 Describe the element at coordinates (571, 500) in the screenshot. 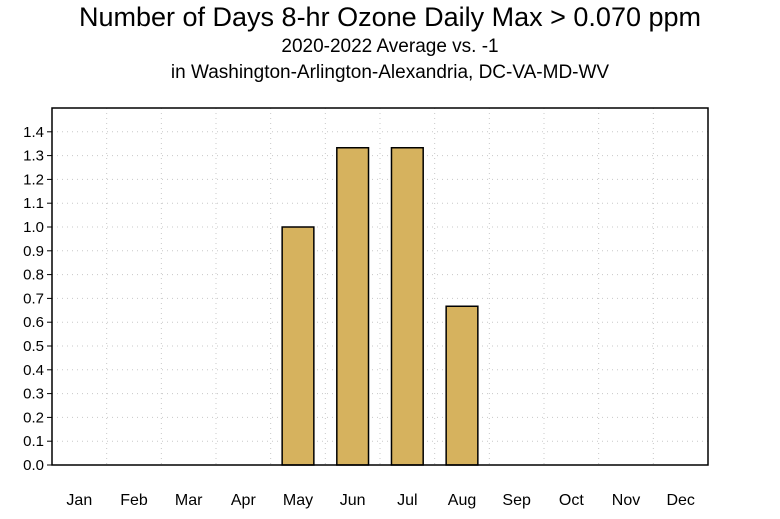

I see `x-tick-label: Oct` at that location.